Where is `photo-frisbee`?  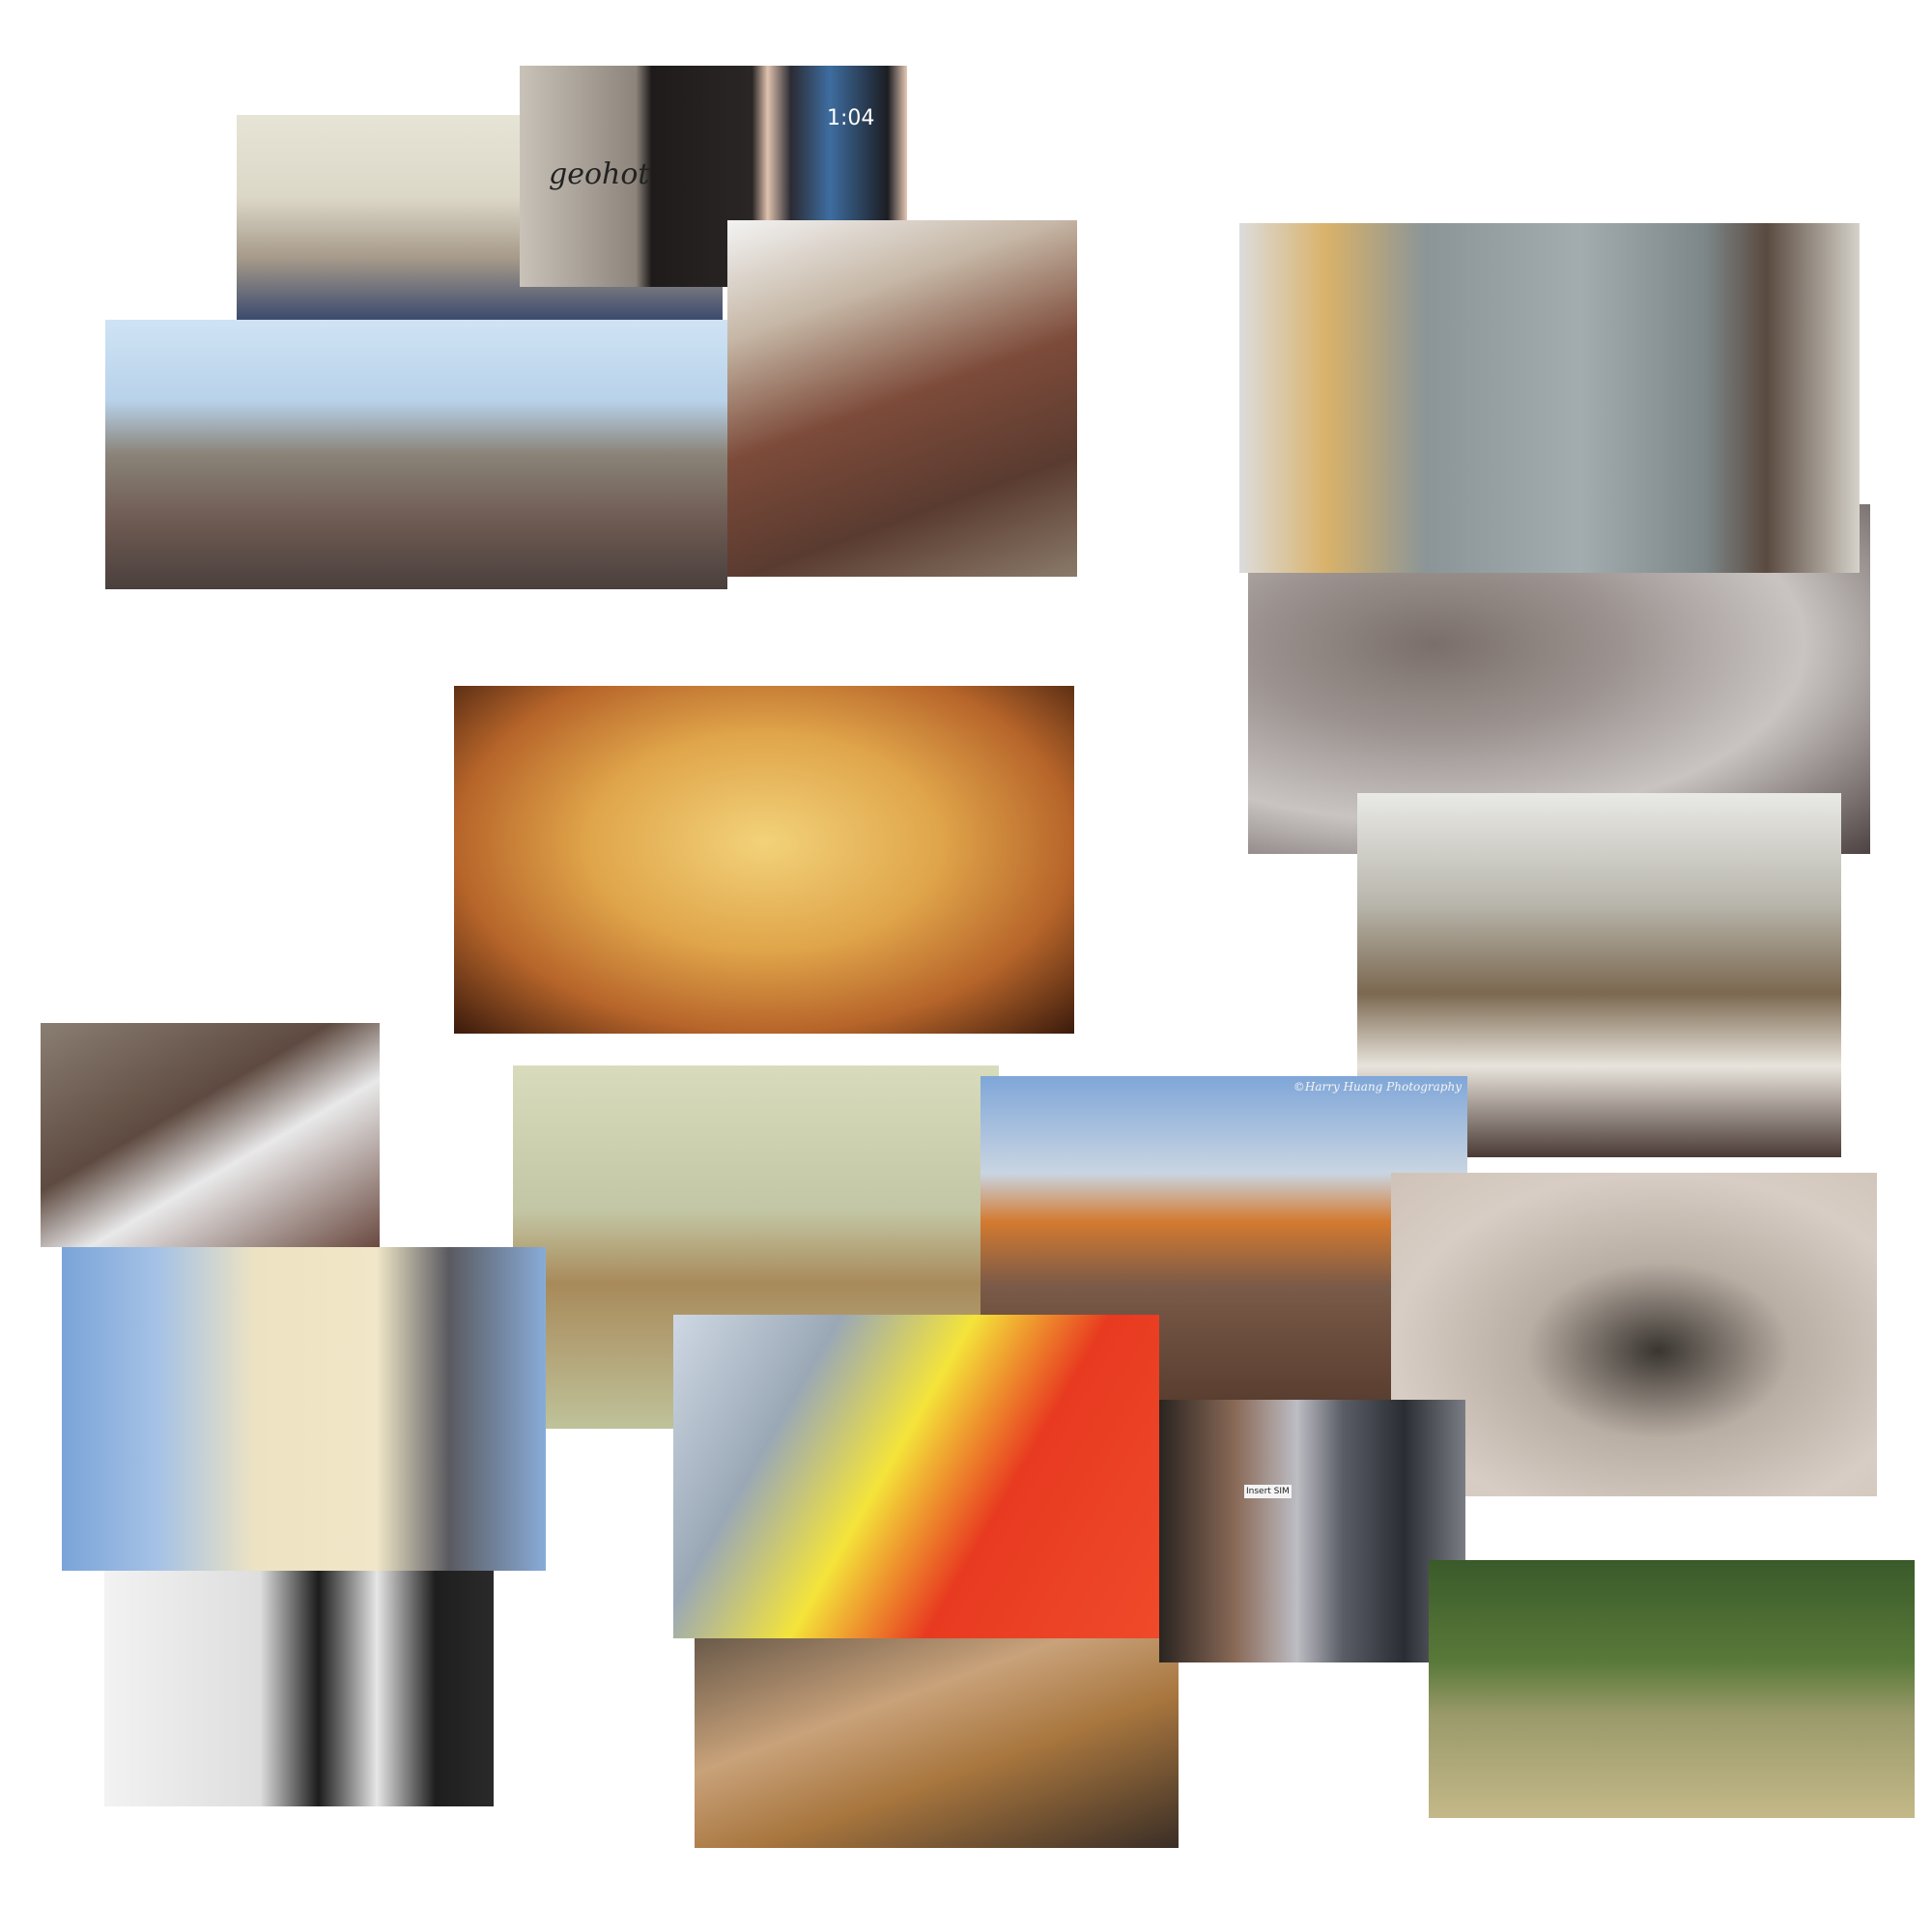 photo-frisbee is located at coordinates (916, 1476).